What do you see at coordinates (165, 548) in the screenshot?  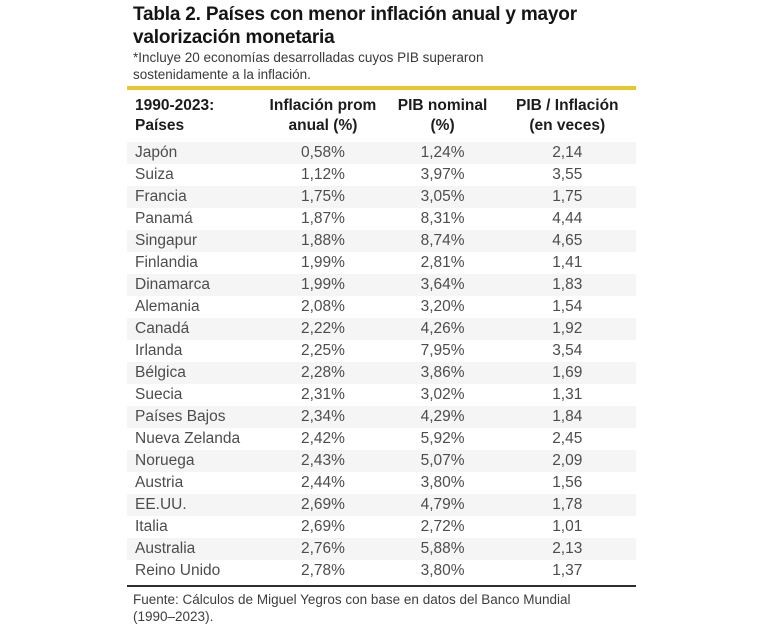 I see `country-cell: Australia` at bounding box center [165, 548].